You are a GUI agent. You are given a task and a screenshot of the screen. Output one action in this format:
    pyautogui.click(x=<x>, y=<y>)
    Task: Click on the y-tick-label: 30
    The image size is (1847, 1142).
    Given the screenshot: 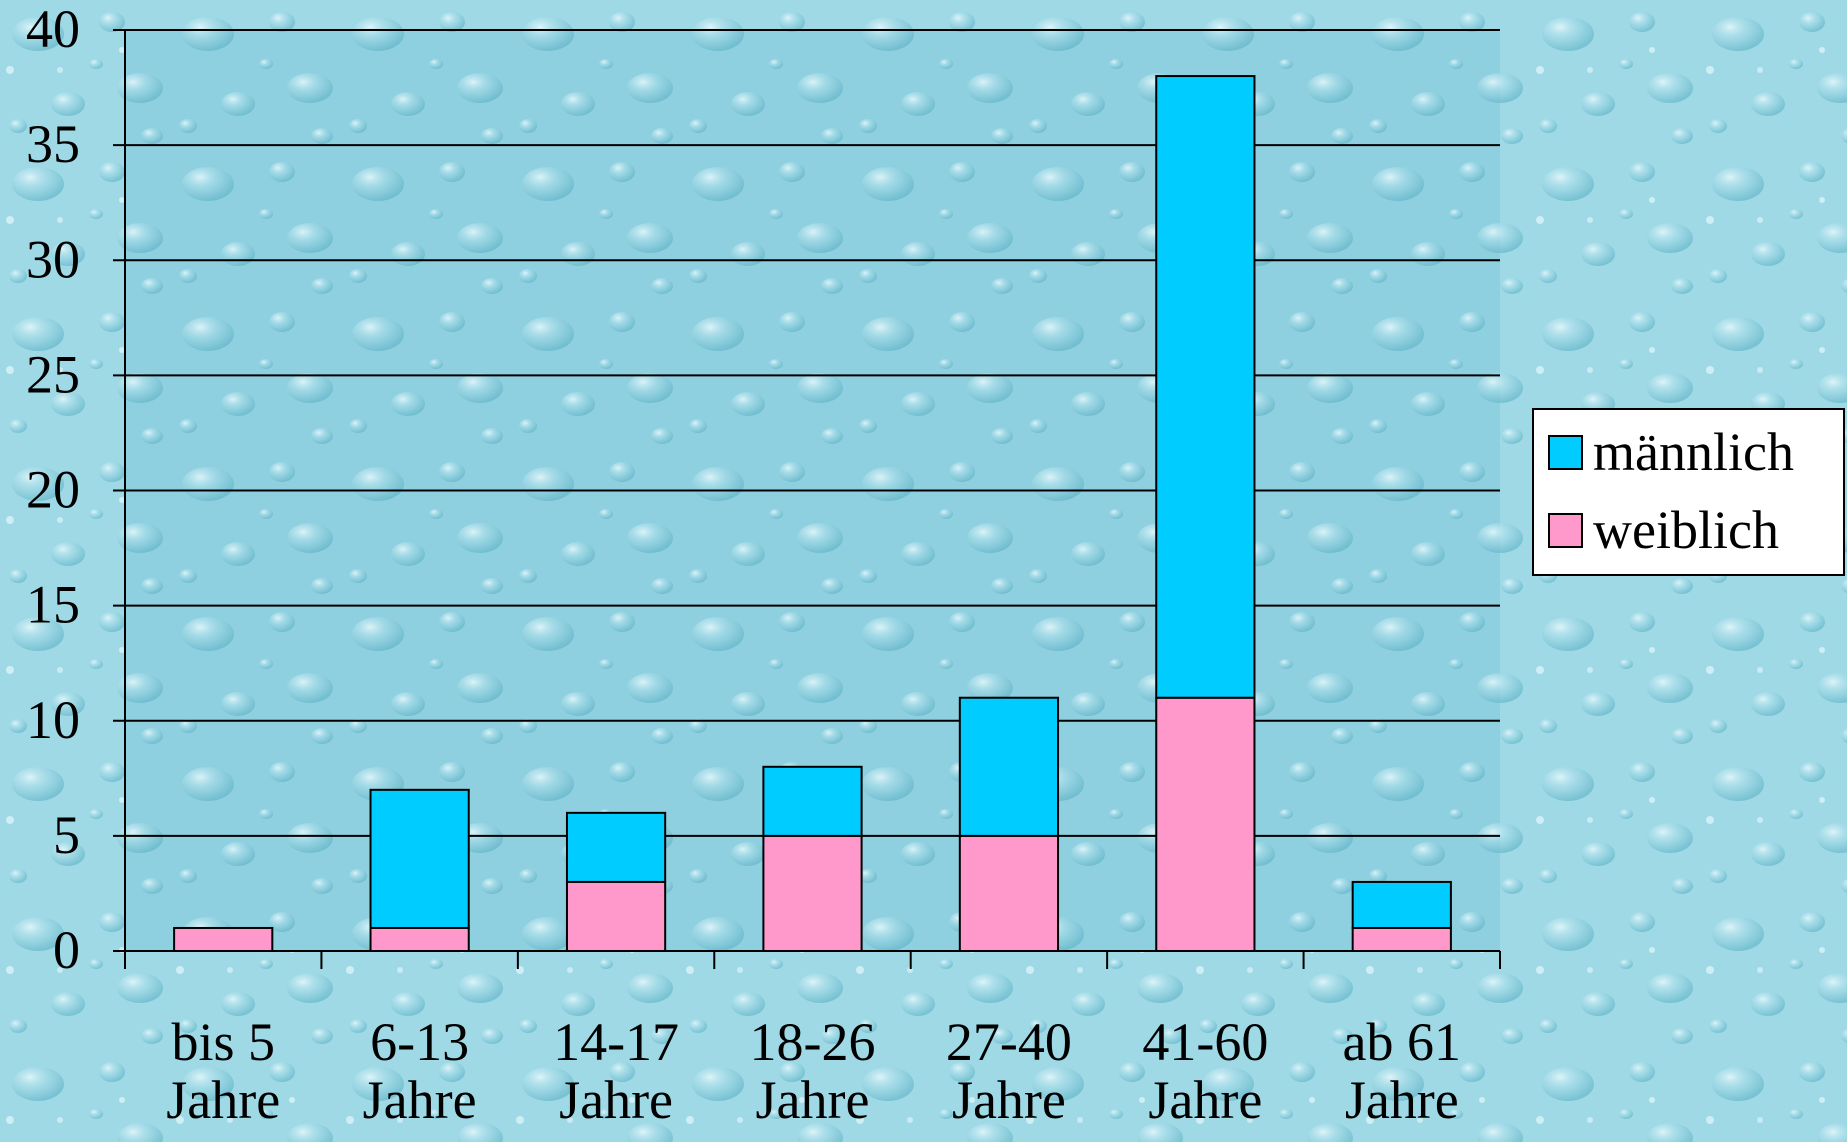 What is the action you would take?
    pyautogui.click(x=53, y=259)
    